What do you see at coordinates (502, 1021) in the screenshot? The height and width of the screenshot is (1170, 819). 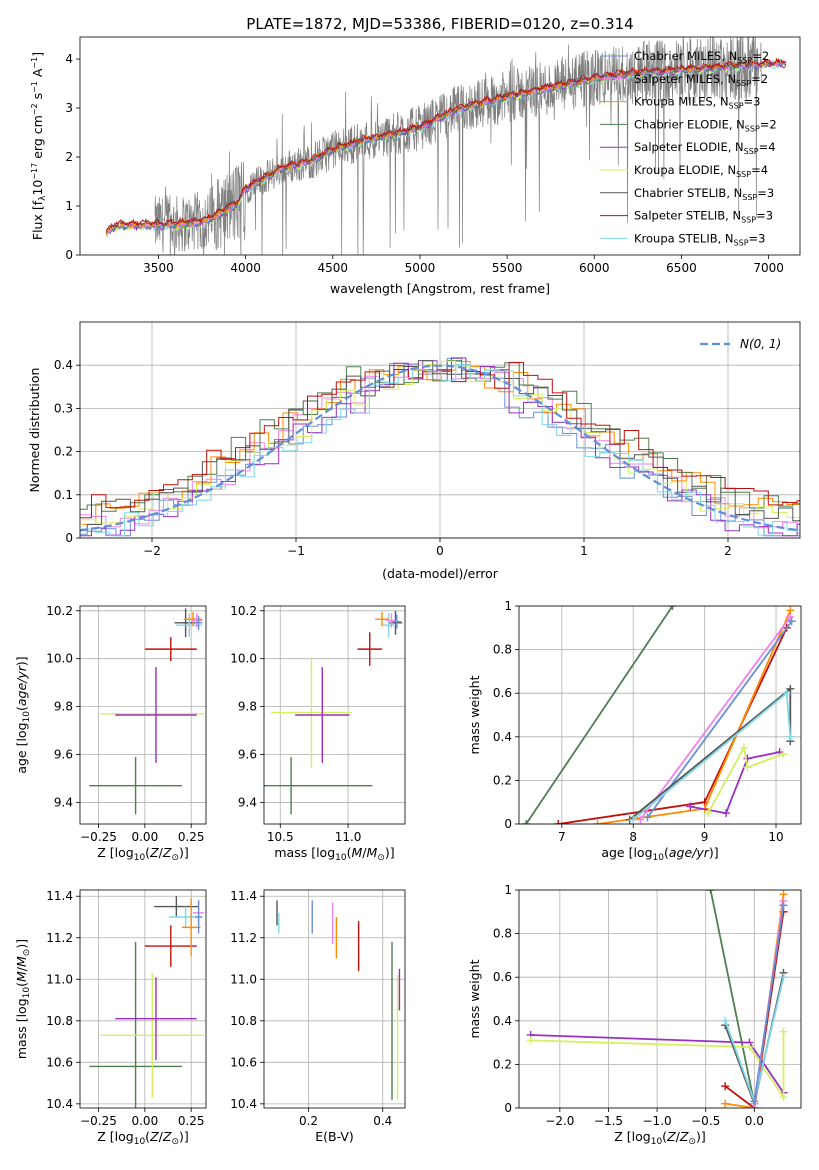 I see `y-tick-label: 0.4` at bounding box center [502, 1021].